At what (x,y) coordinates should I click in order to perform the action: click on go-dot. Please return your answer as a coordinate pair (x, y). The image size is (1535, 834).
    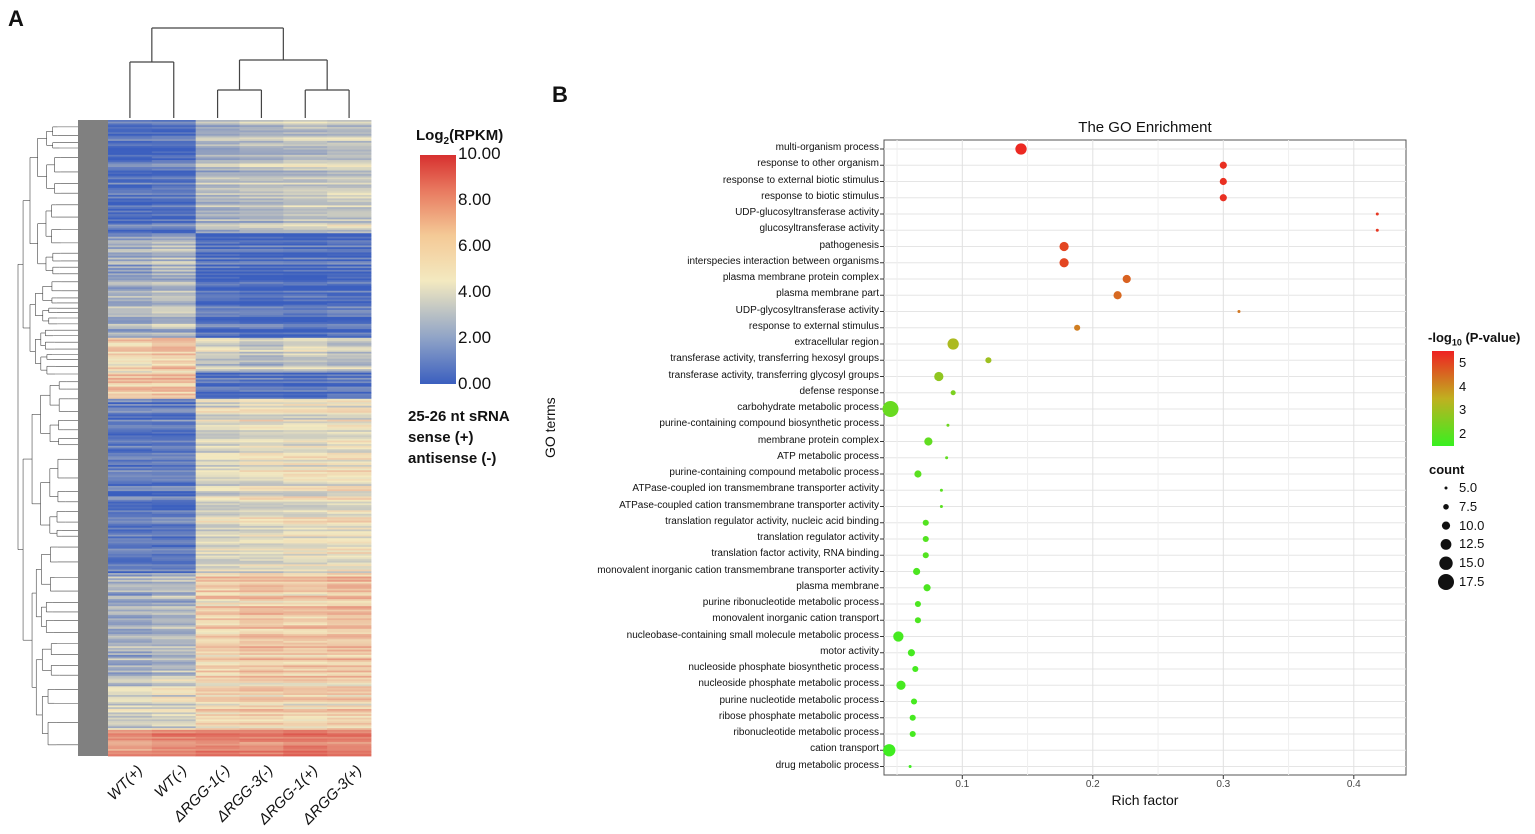
    Looking at the image, I should click on (953, 393).